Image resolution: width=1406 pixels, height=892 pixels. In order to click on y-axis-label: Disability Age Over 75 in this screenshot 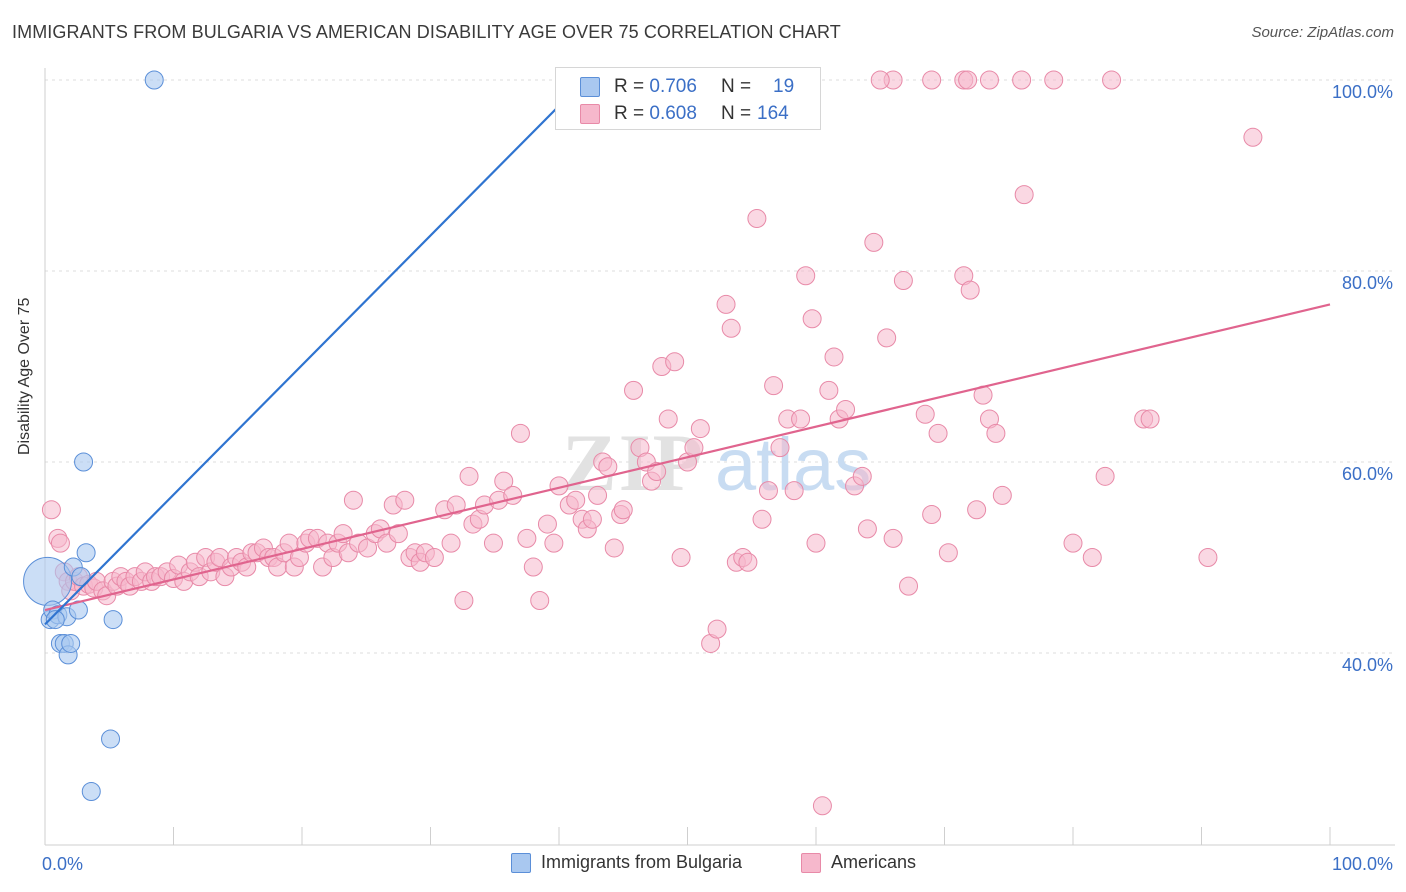, I will do `click(24, 376)`.